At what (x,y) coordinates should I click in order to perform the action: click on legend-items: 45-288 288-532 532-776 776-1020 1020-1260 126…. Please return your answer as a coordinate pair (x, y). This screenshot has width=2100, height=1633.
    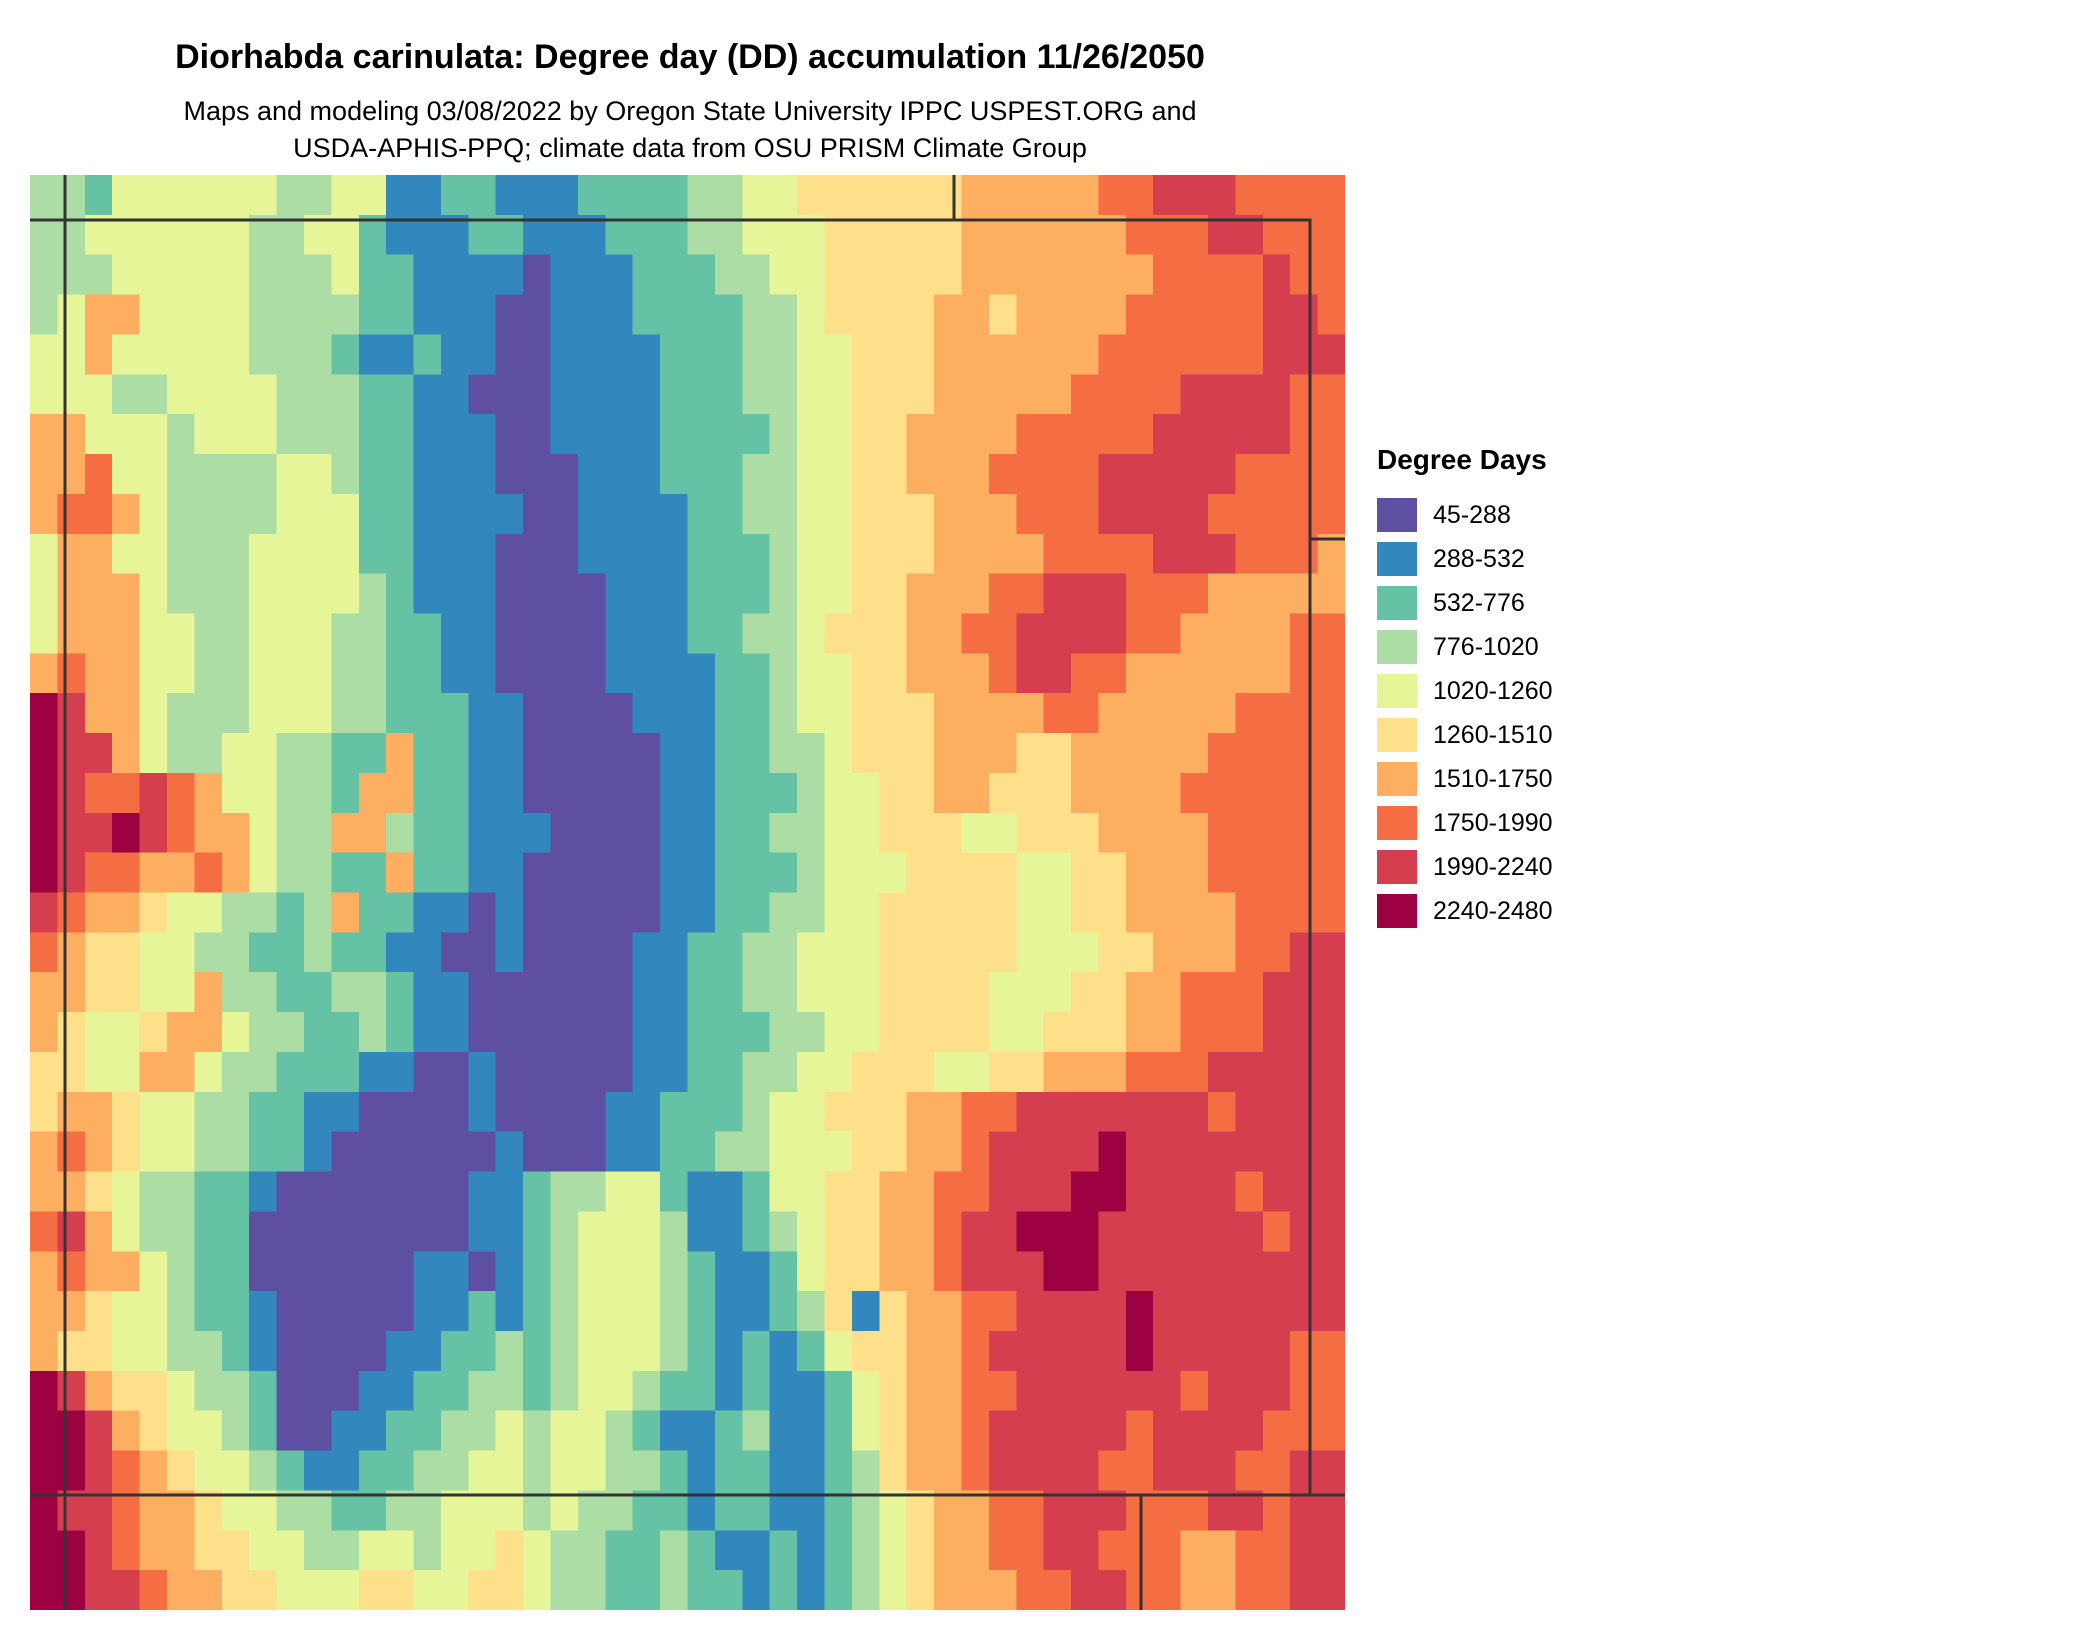
    Looking at the image, I should click on (1517, 713).